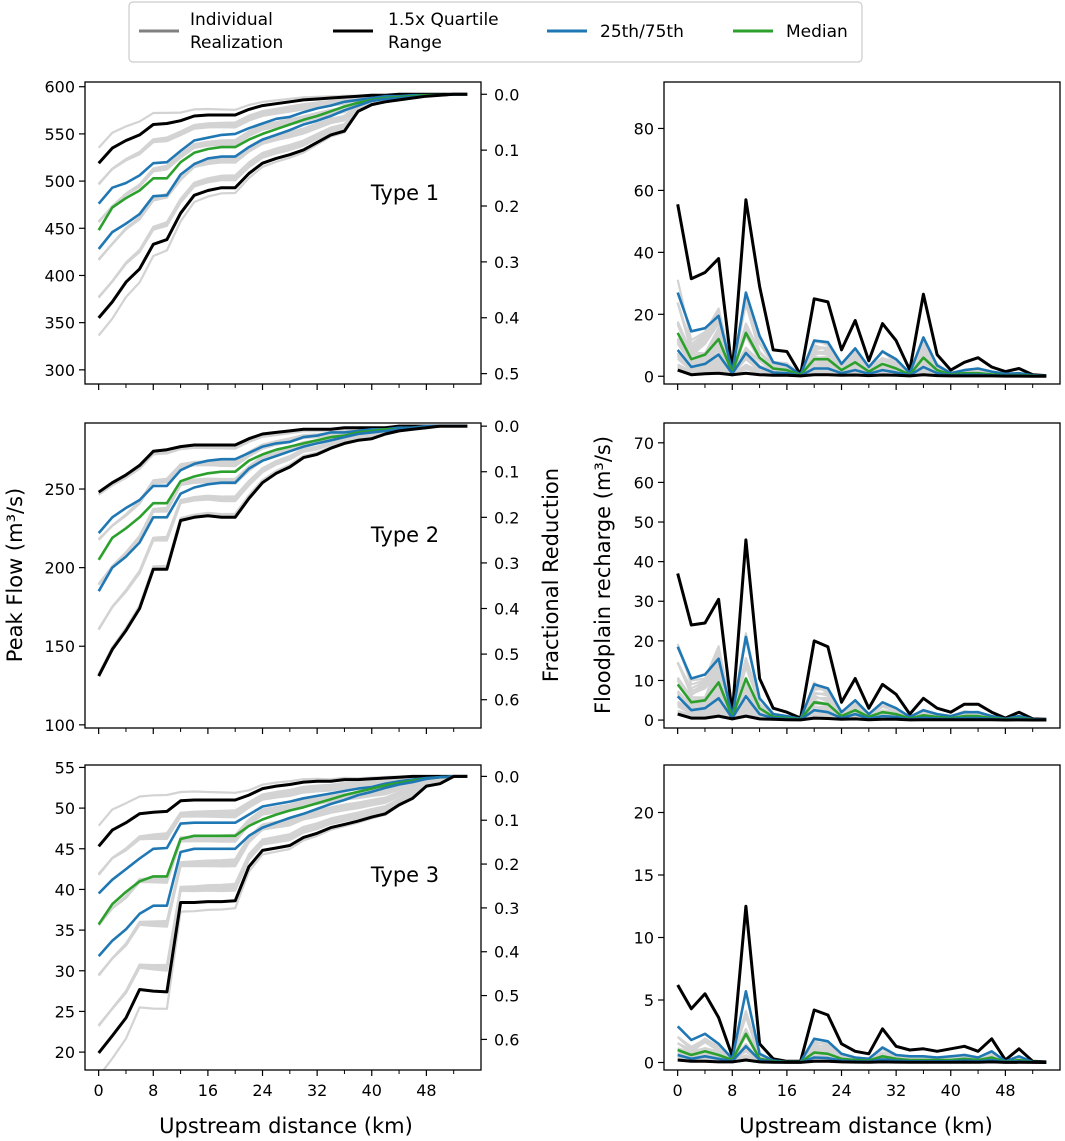 The image size is (1065, 1141). I want to click on y-tick-label: 350, so click(59, 323).